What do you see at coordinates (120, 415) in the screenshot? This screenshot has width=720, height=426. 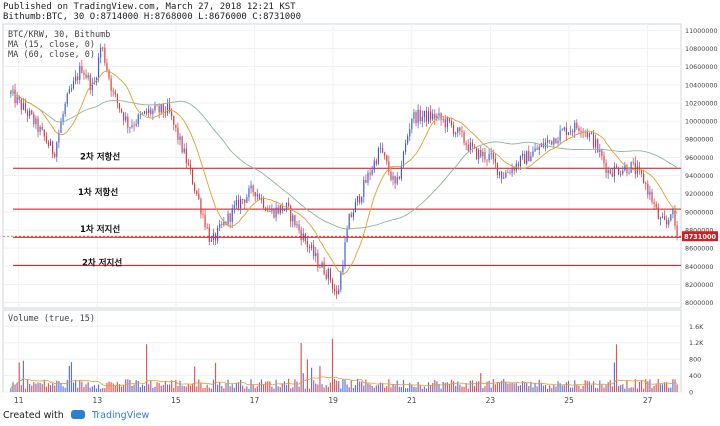 I see `tradingview-brand-link: TradingView` at bounding box center [120, 415].